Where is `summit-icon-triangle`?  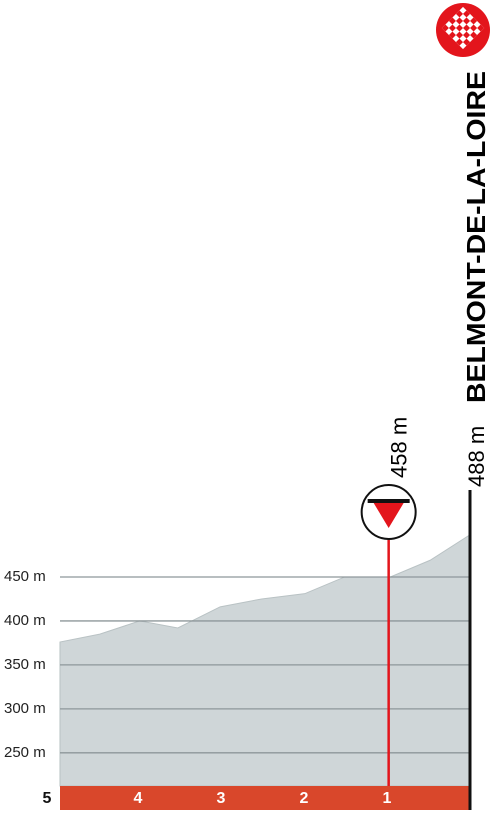
summit-icon-triangle is located at coordinates (388, 515).